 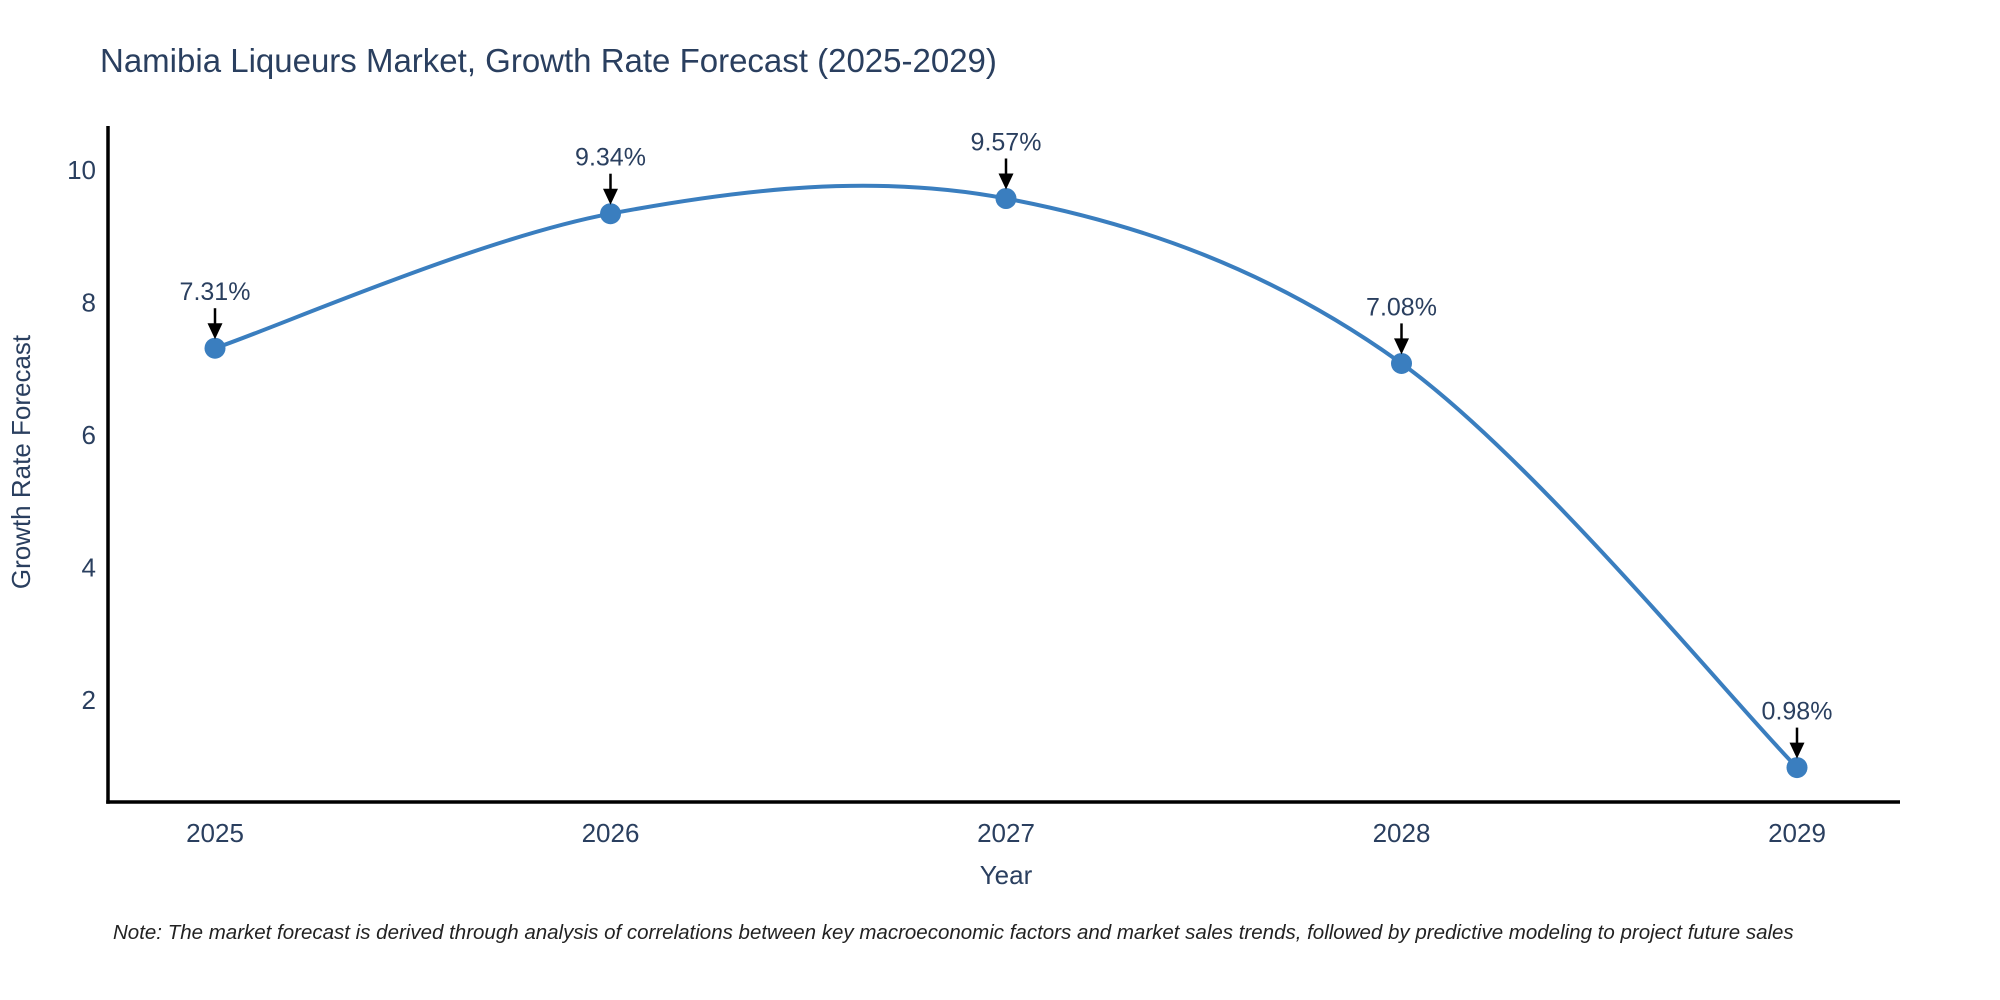 What do you see at coordinates (215, 292) in the screenshot?
I see `point-annotation-label: 7.31%` at bounding box center [215, 292].